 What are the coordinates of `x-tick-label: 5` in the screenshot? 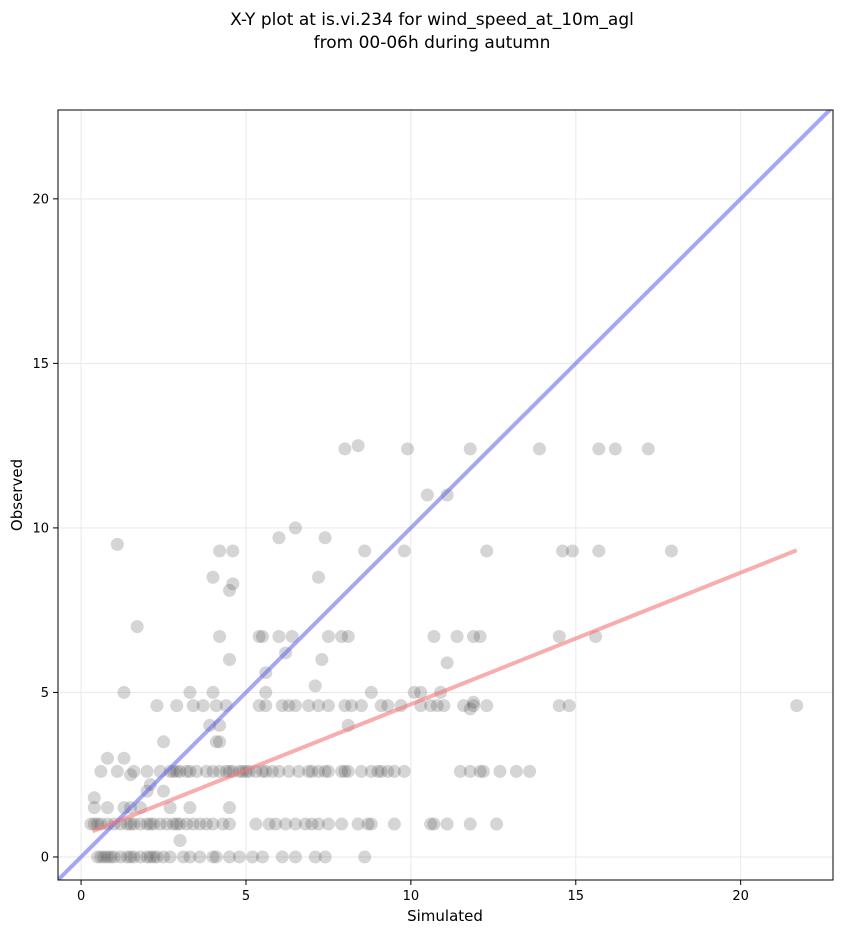 It's located at (246, 896).